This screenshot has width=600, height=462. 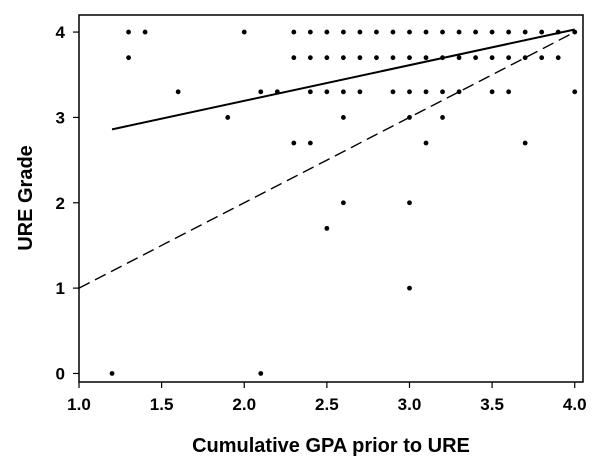 I want to click on x-tick-label: 1.5, so click(x=162, y=404).